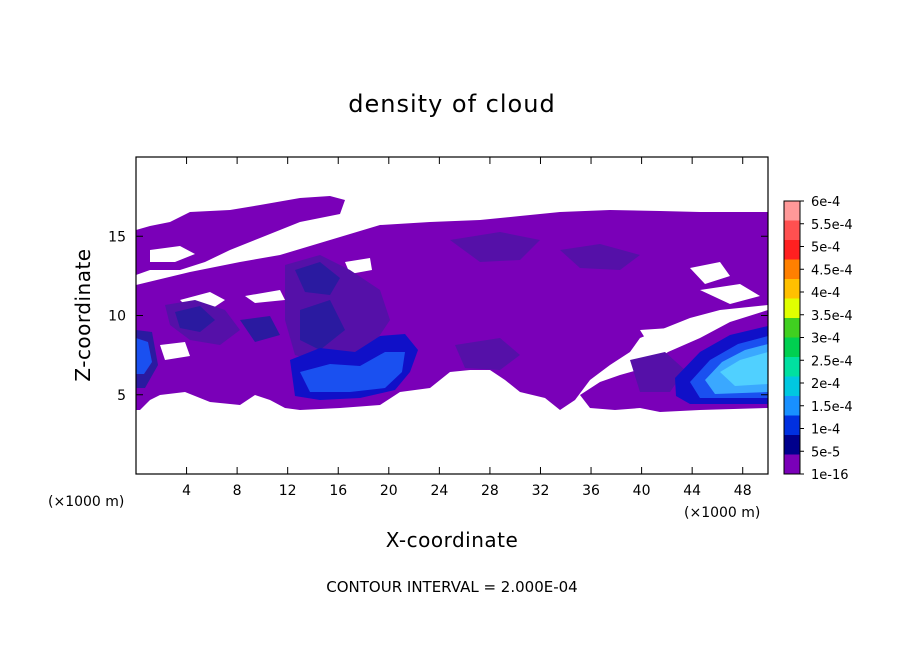  What do you see at coordinates (692, 491) in the screenshot?
I see `x-tick-label: 44` at bounding box center [692, 491].